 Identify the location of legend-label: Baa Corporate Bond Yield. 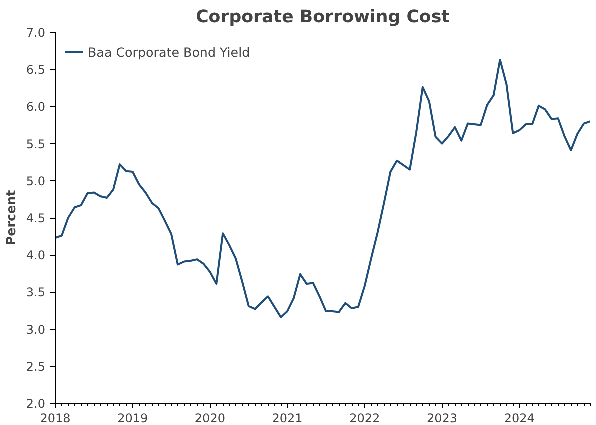
(169, 52).